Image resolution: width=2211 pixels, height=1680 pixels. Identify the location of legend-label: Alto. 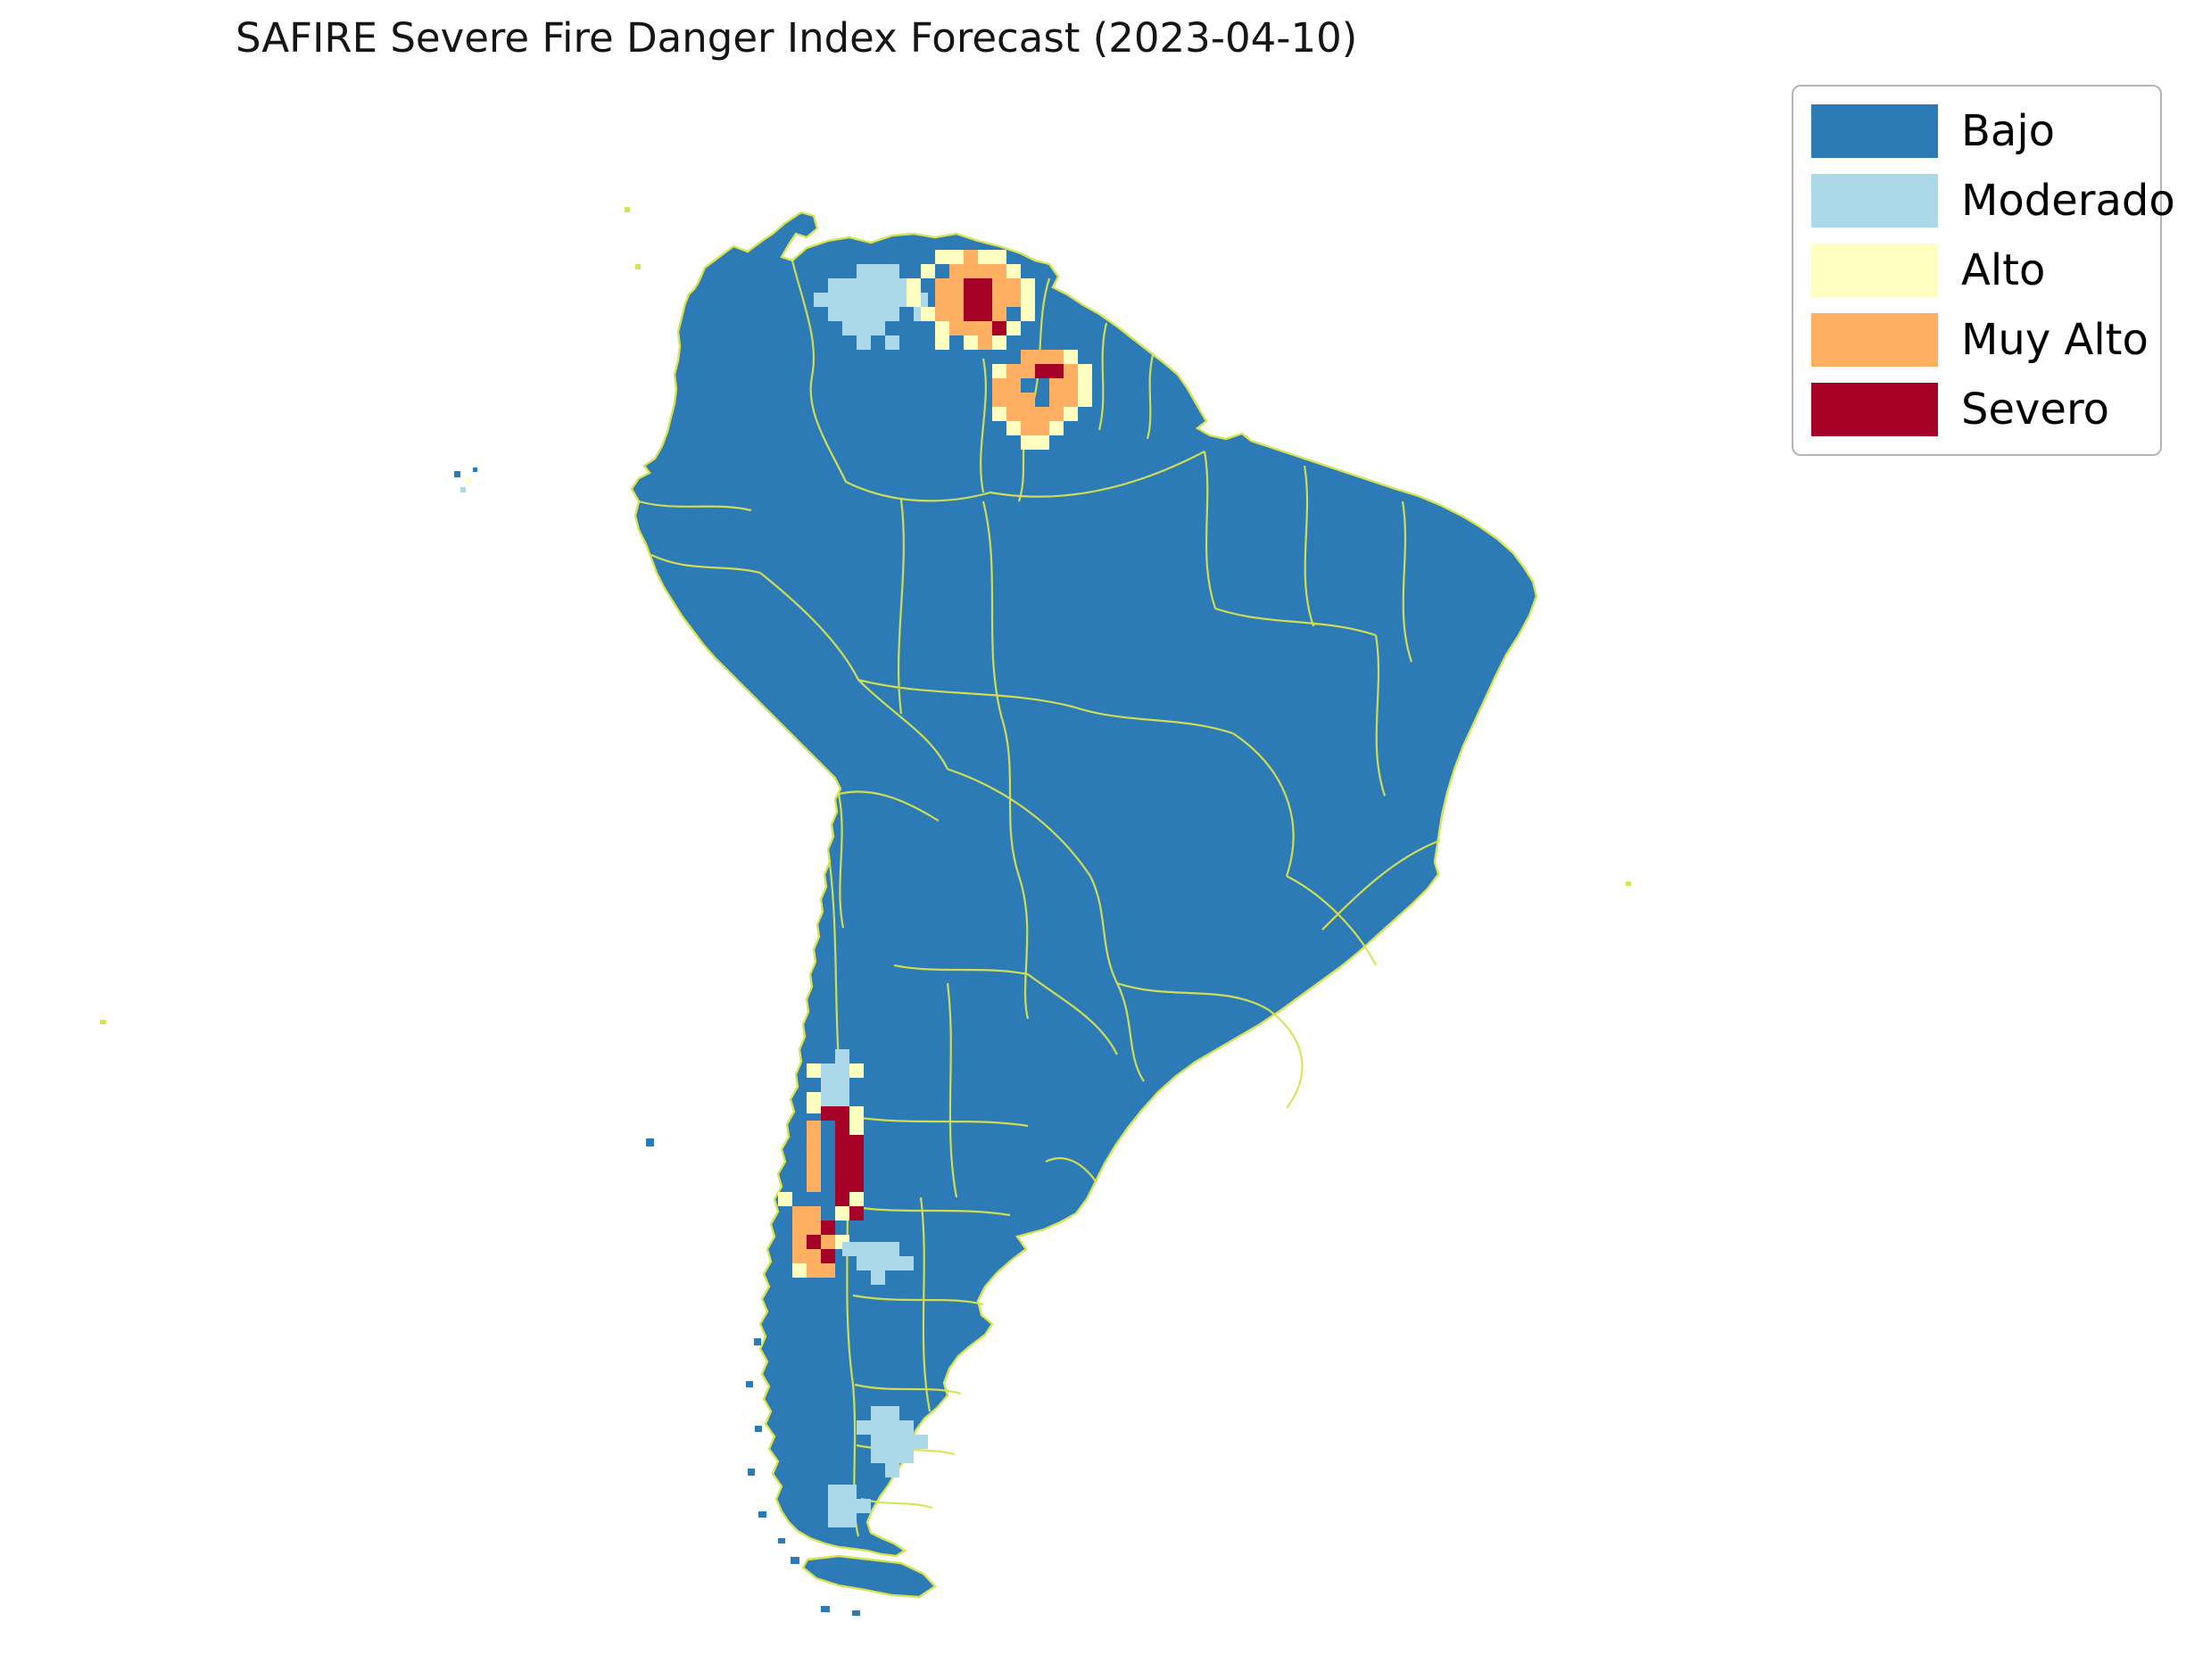
(2003, 269).